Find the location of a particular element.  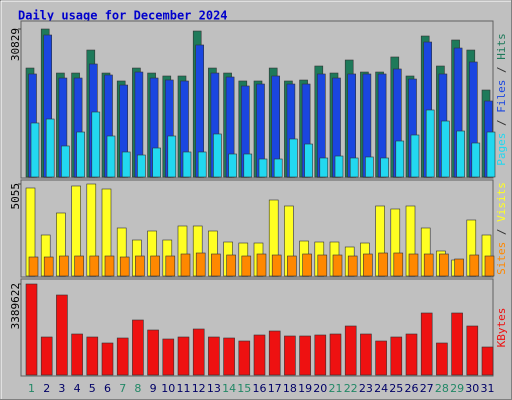

x-tick-label: 24 is located at coordinates (381, 388).